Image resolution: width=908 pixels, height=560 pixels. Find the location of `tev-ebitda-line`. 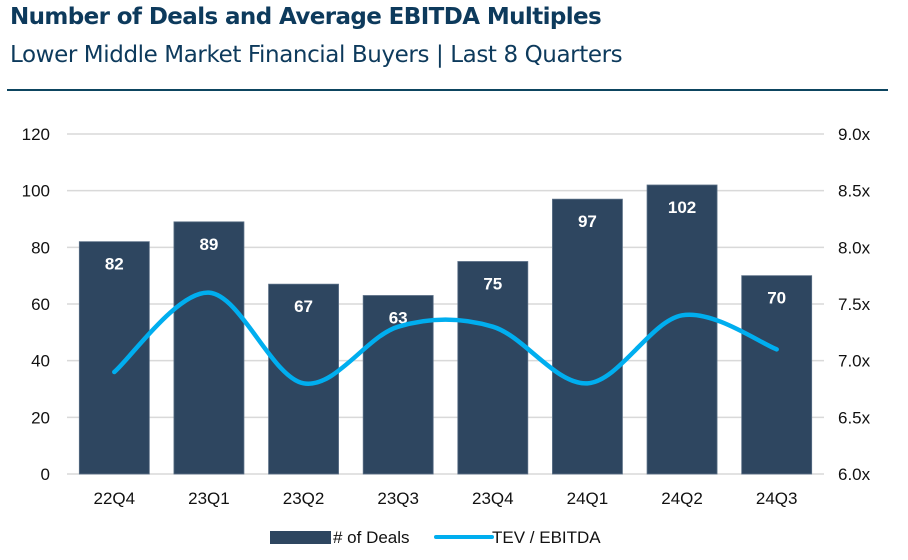

tev-ebitda-line is located at coordinates (445, 338).